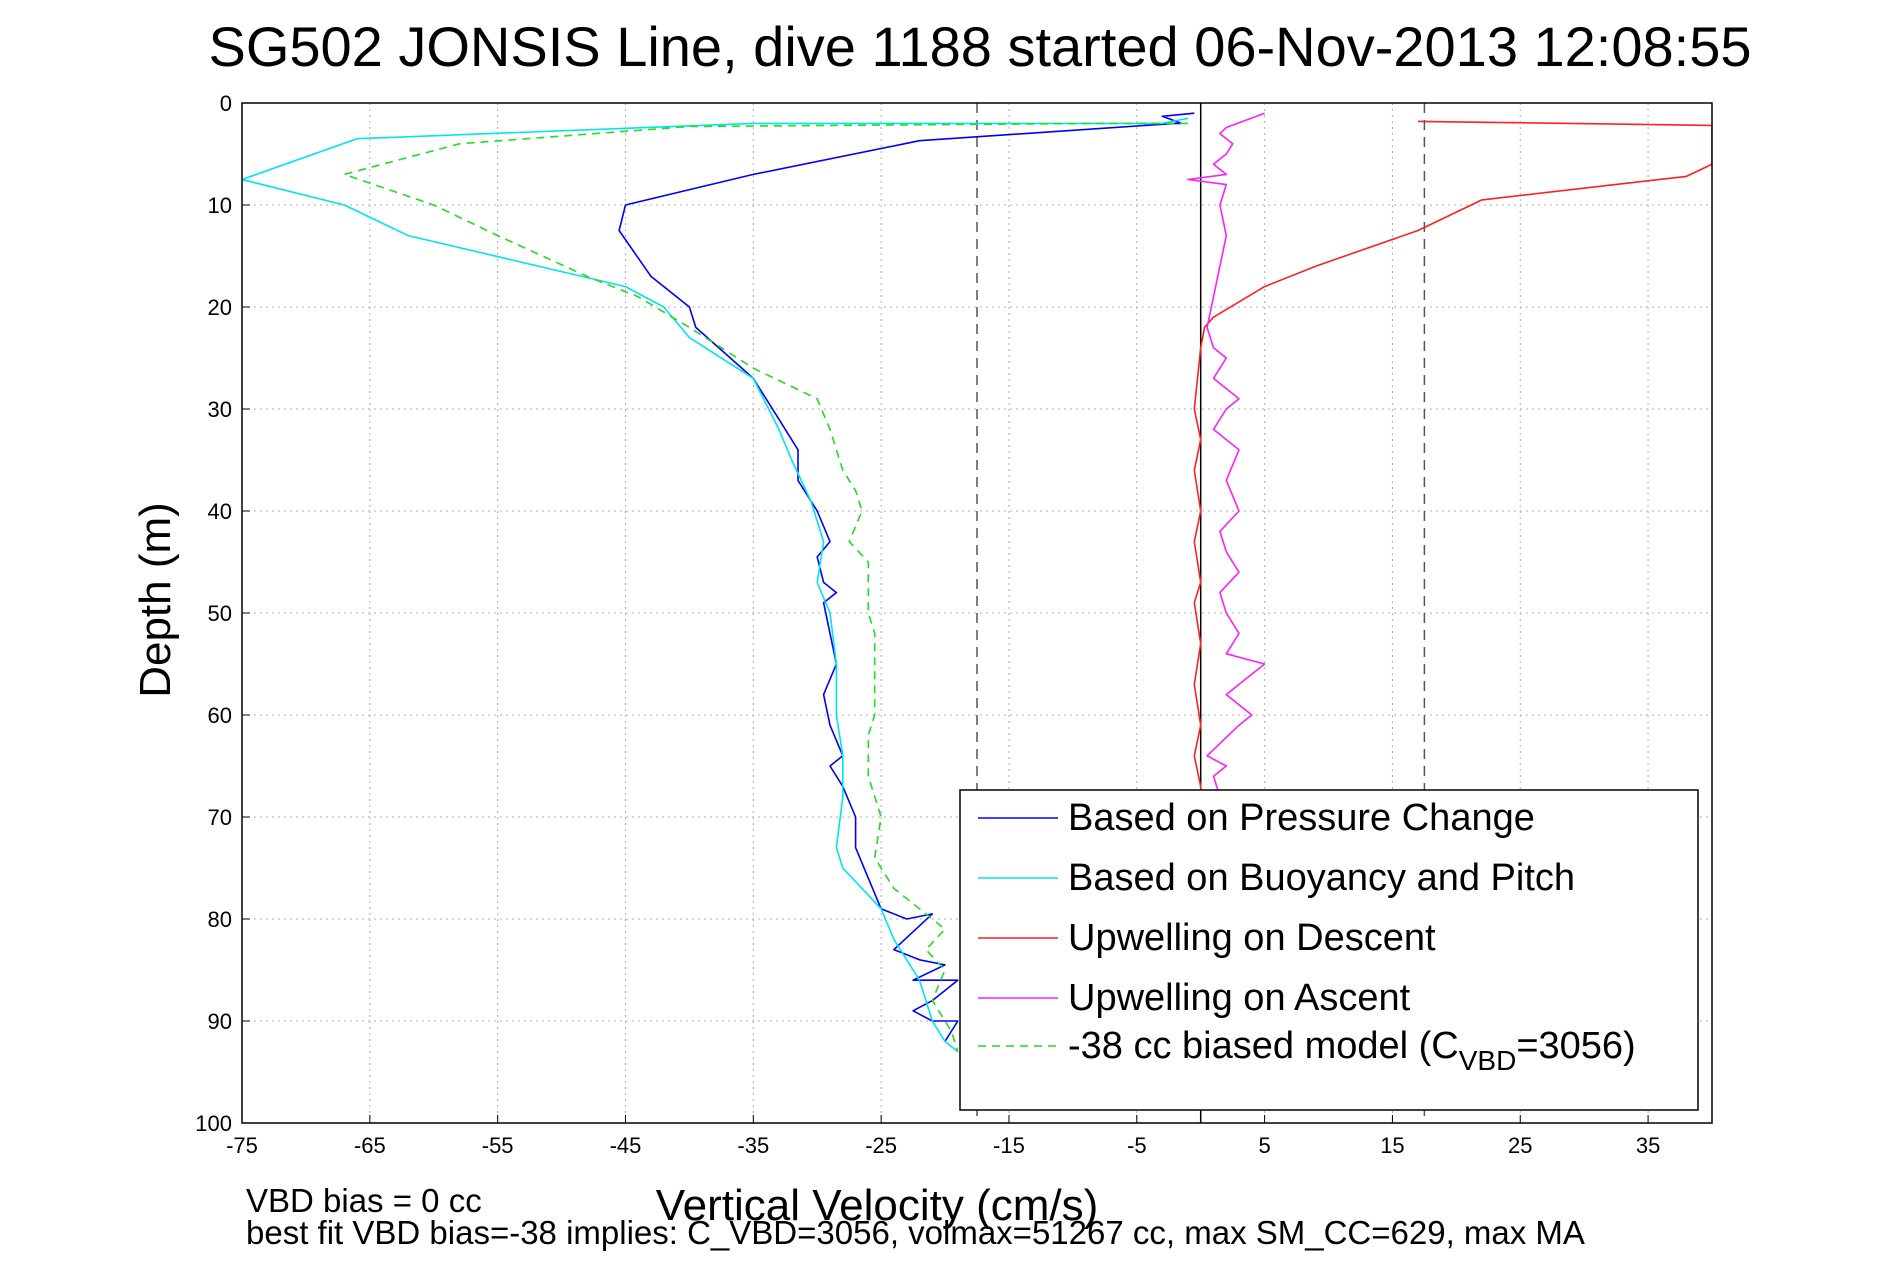 This screenshot has width=1891, height=1262. Describe the element at coordinates (220, 715) in the screenshot. I see `y-tick-label: 60` at that location.